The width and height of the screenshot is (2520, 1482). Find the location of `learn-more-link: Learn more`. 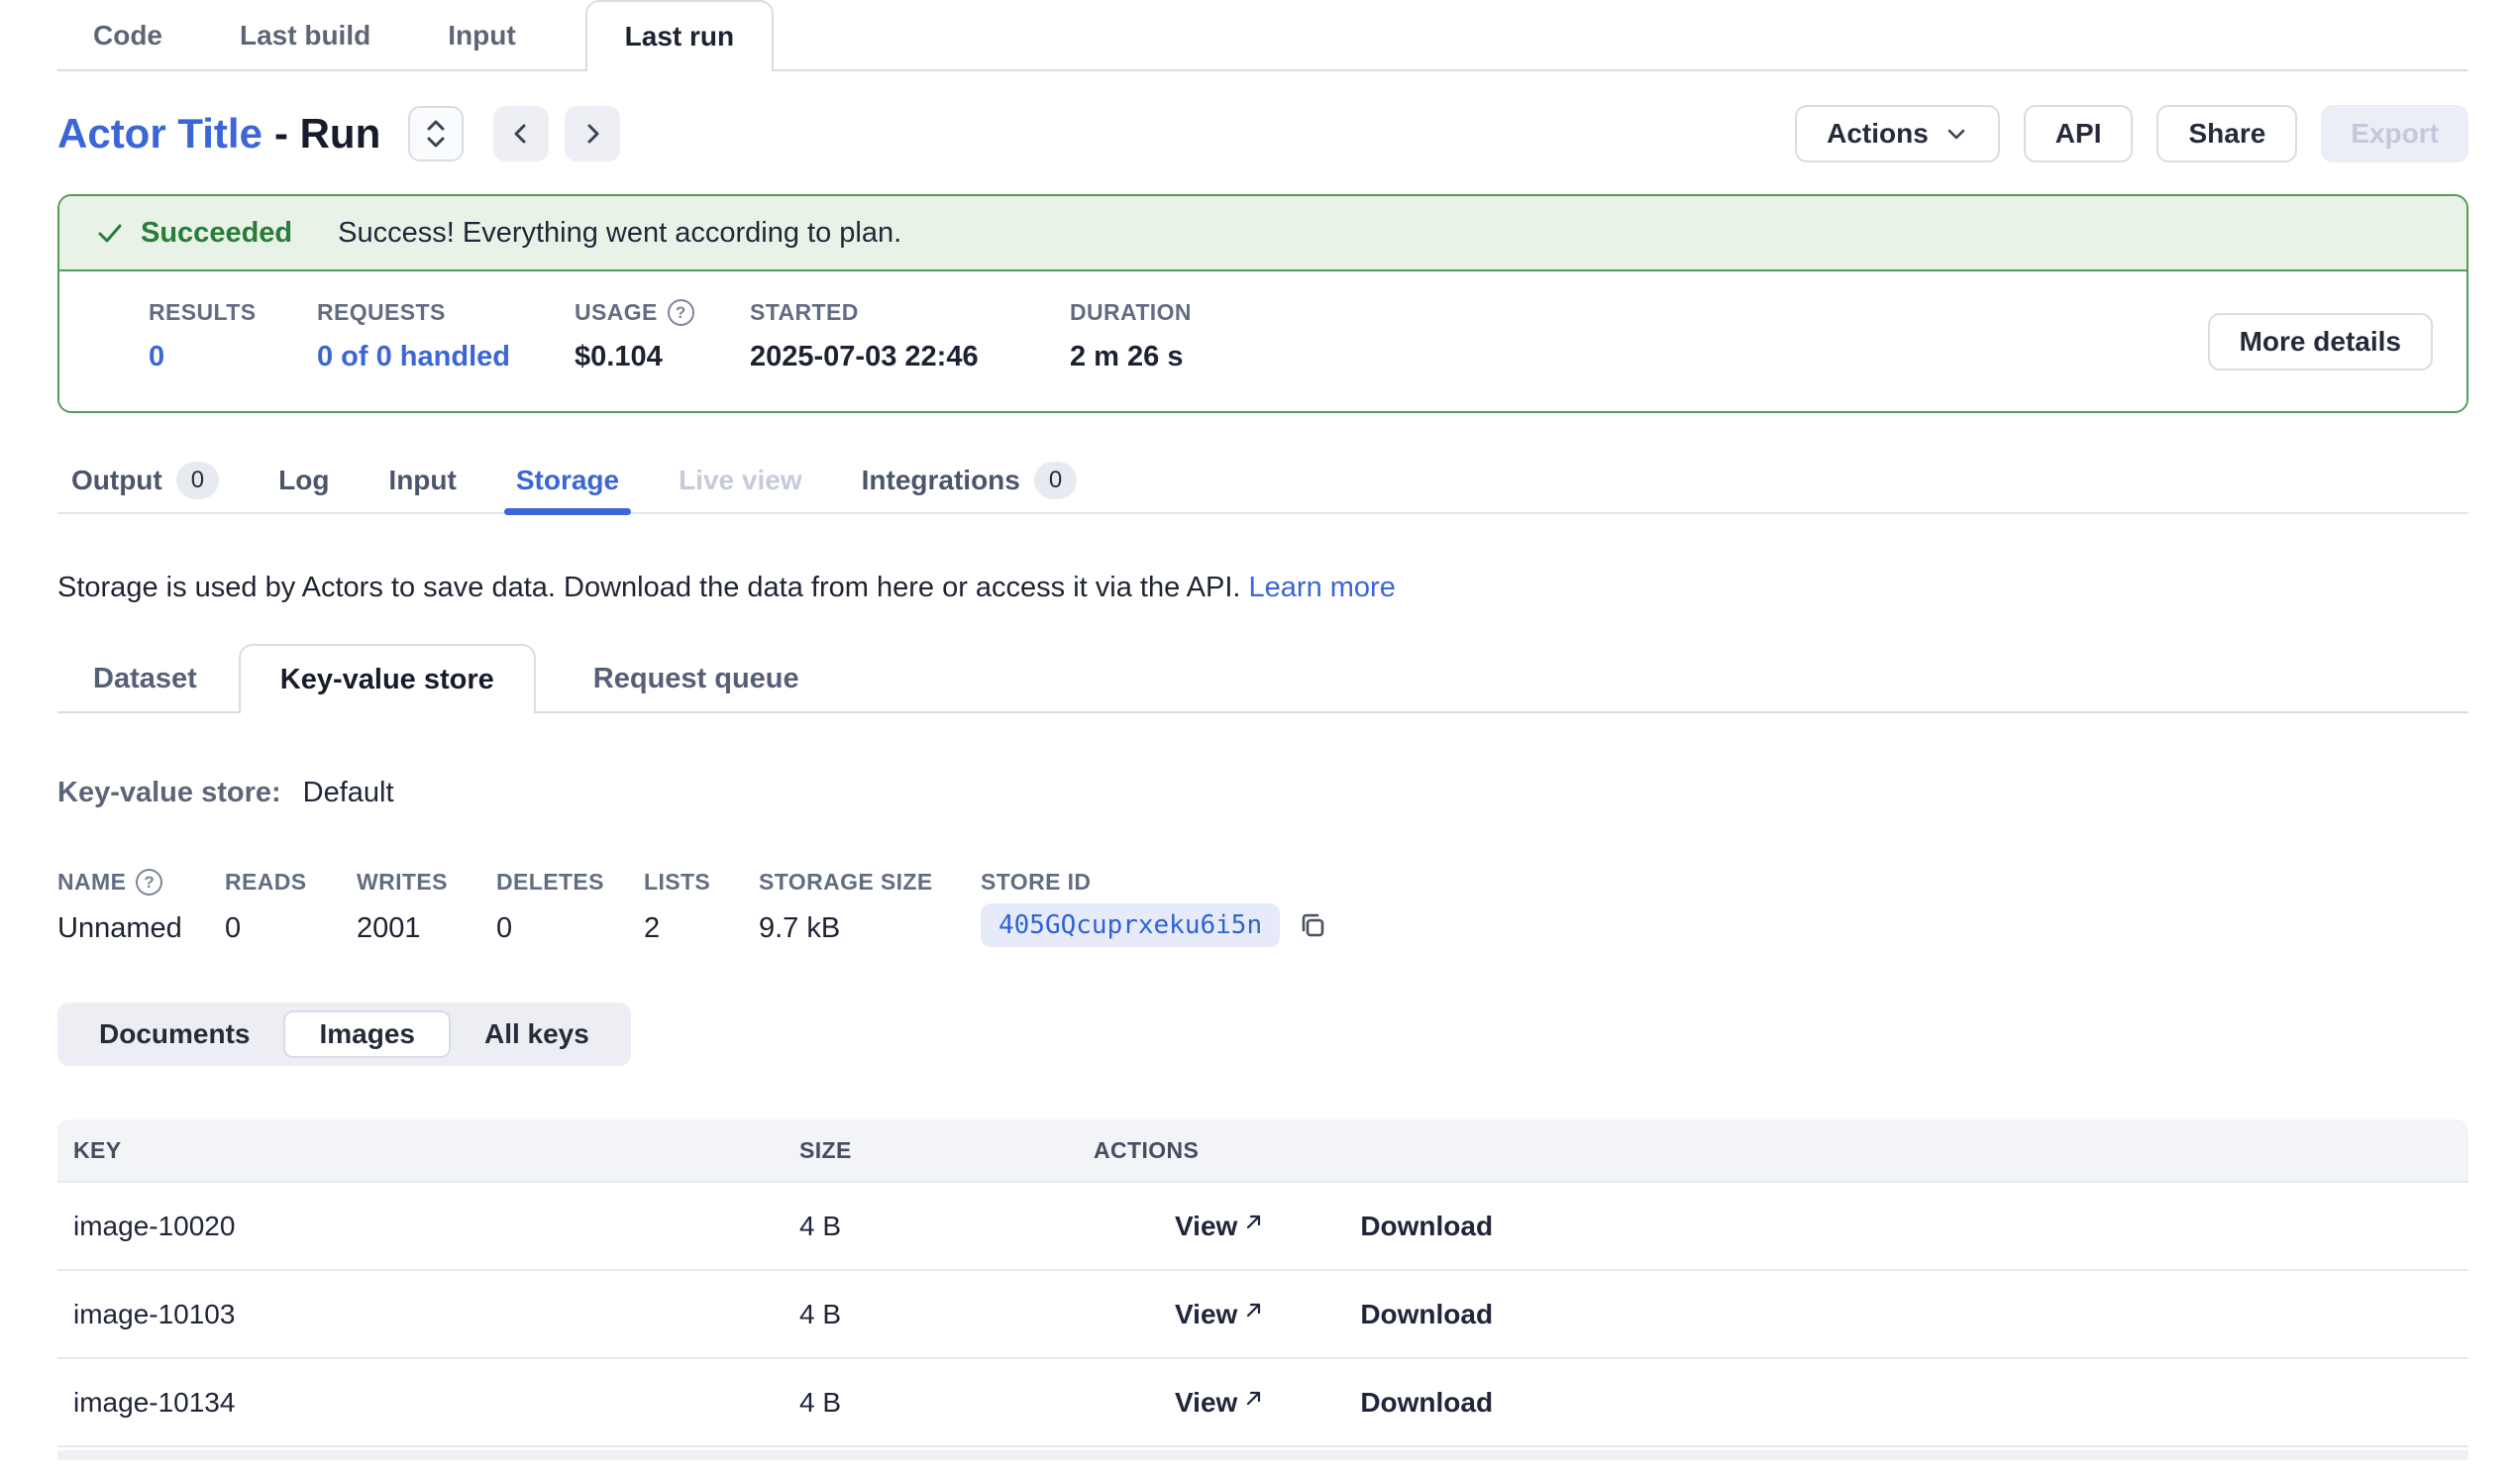

learn-more-link: Learn more is located at coordinates (1322, 587).